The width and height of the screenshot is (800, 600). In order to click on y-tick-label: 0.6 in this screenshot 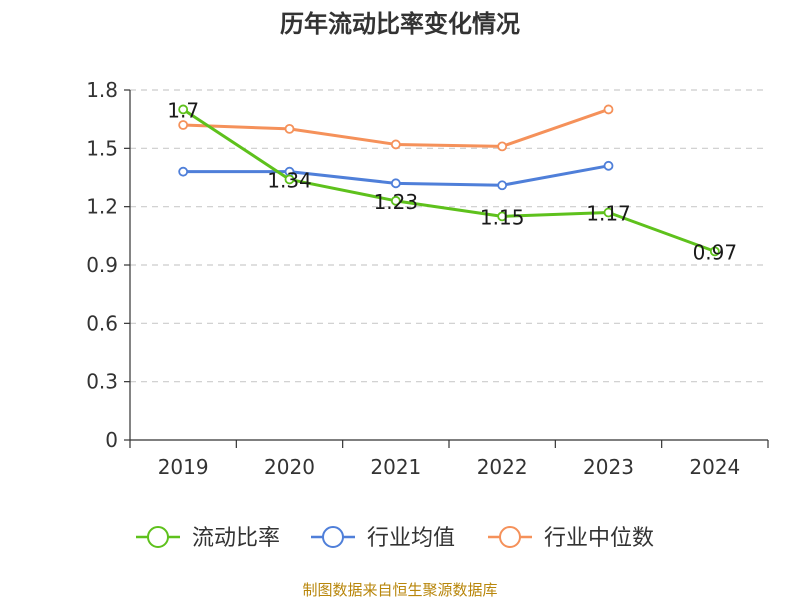, I will do `click(102, 323)`.